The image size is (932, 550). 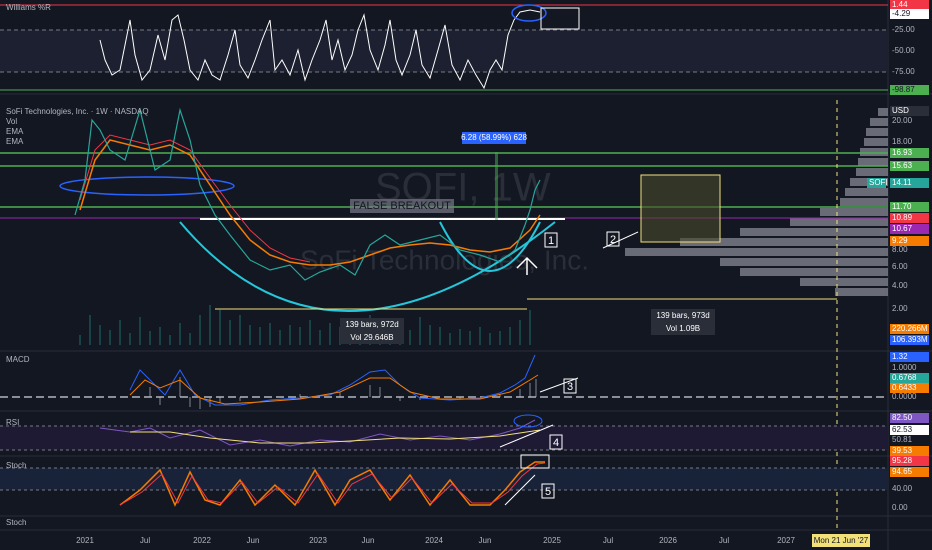 What do you see at coordinates (900, 240) in the screenshot?
I see `price-label: 9.29` at bounding box center [900, 240].